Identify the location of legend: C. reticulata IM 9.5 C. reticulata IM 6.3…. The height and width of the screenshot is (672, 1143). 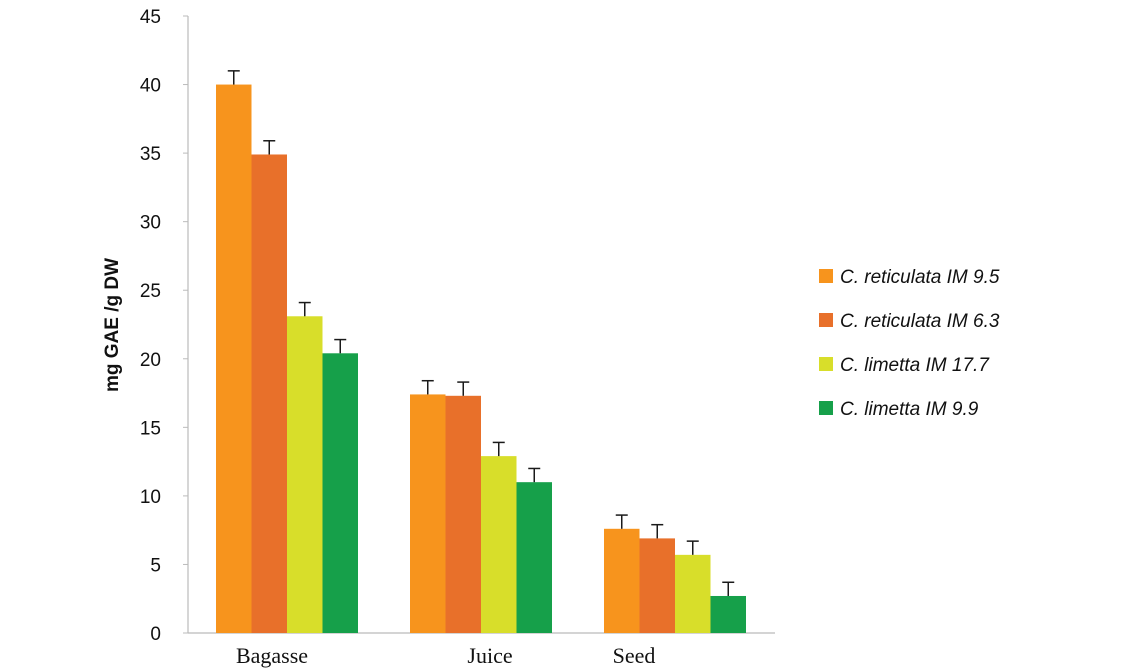
(909, 343).